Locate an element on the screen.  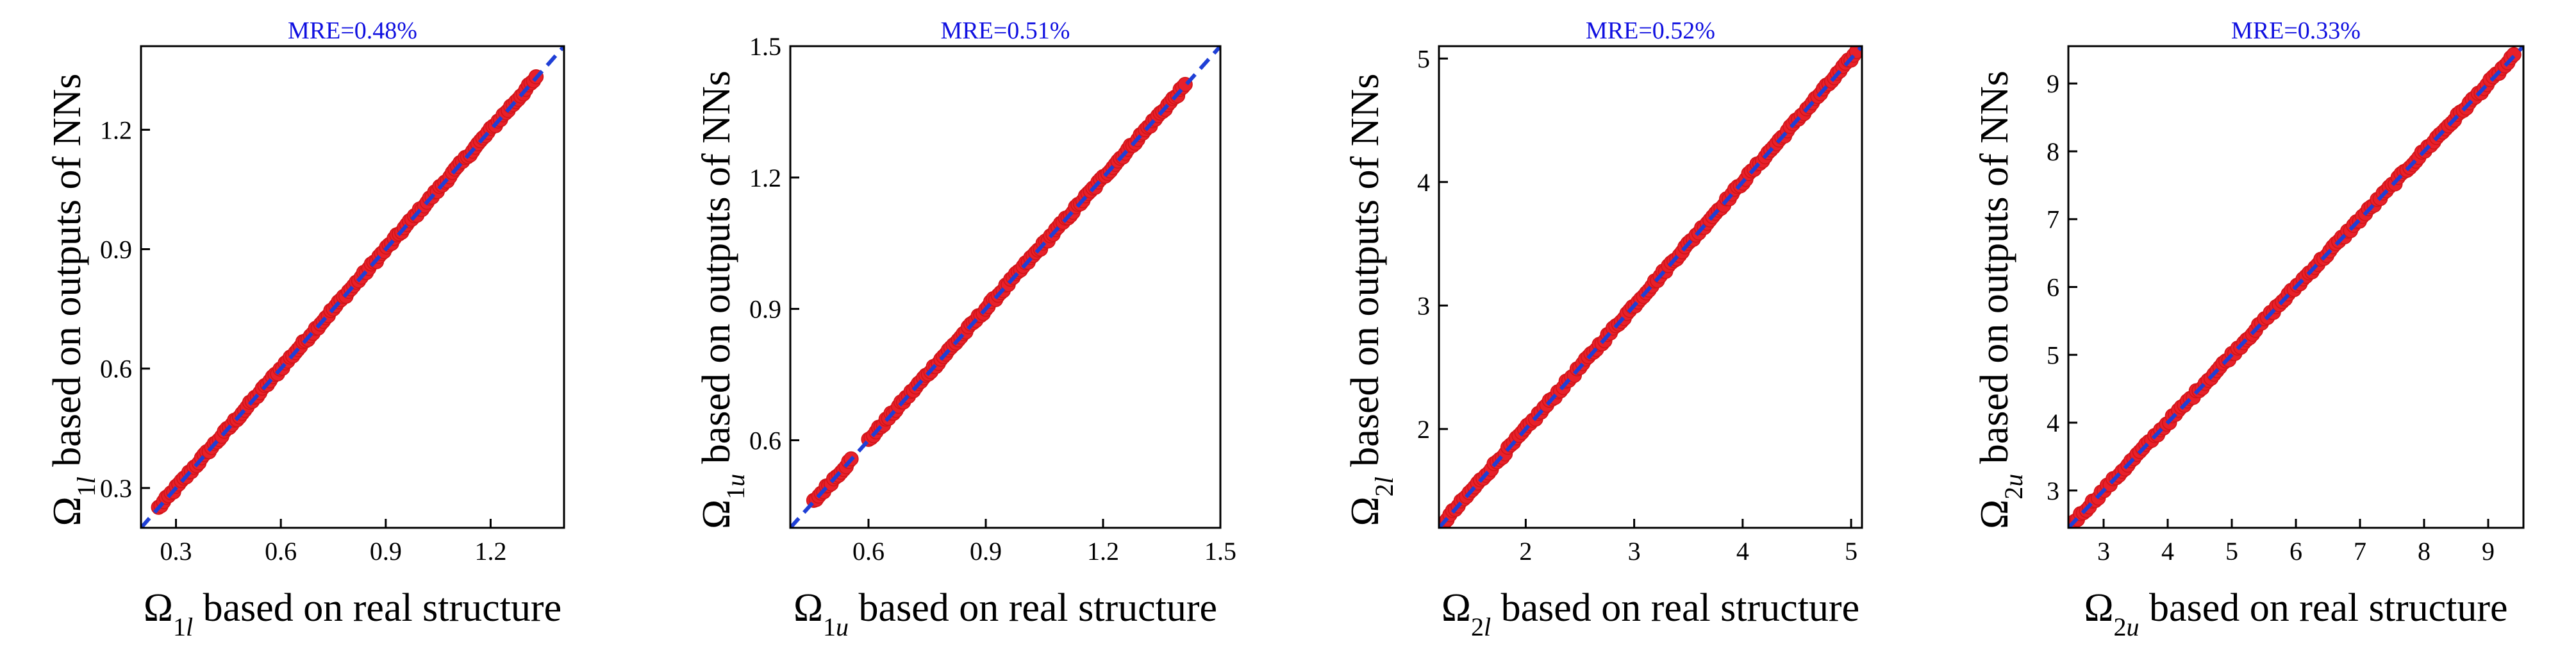
x-axis-label: Ω2l based on real structure is located at coordinates (1650, 614).